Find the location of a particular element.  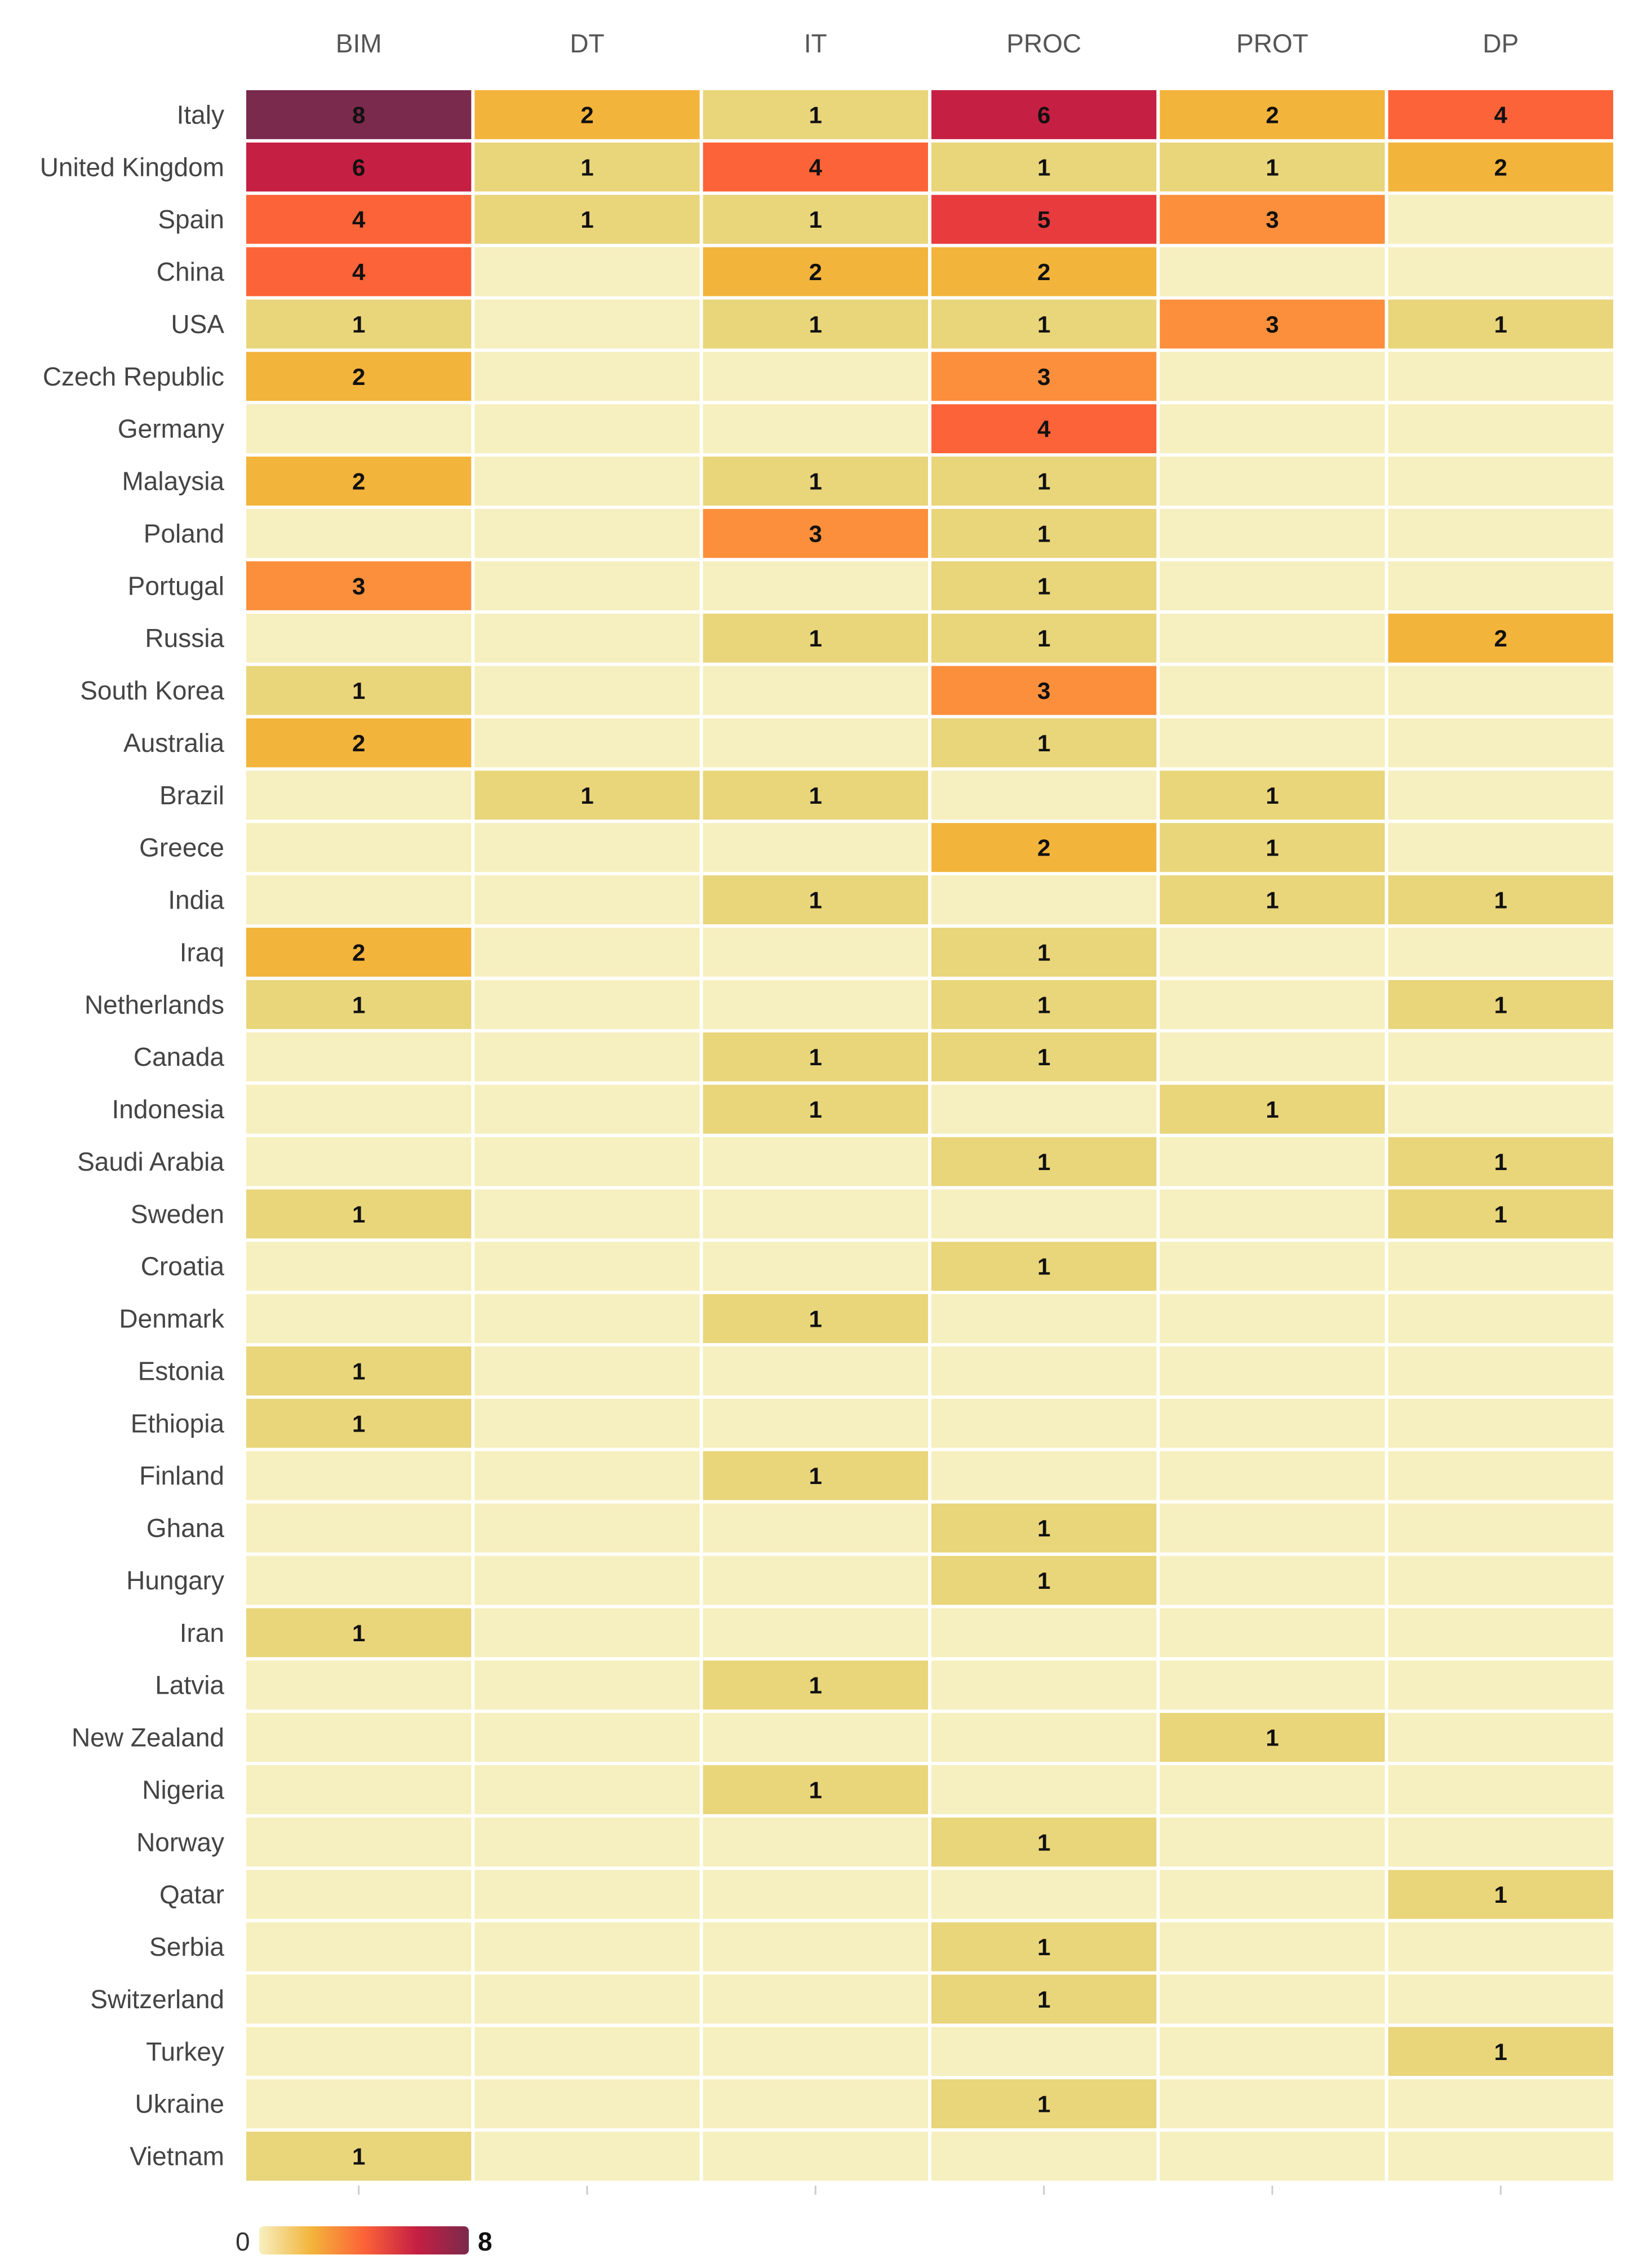

legend-max-label: 8 is located at coordinates (485, 2241).